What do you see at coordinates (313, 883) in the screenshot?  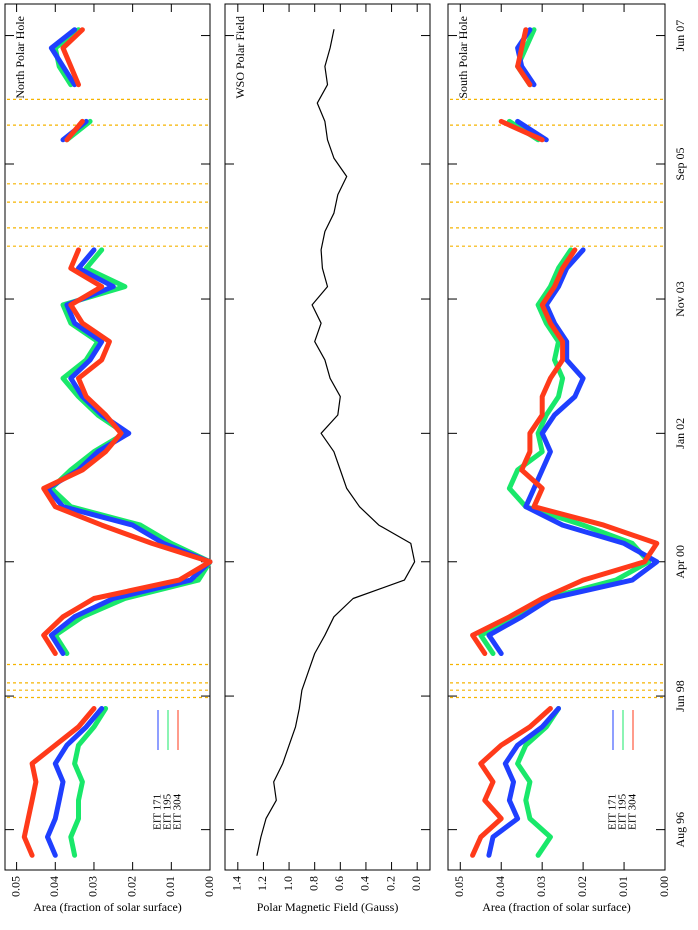 I see `y-tick-label: 0.8` at bounding box center [313, 883].